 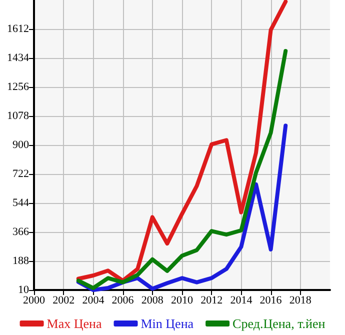 I want to click on legend-label: Сред.Цена, т.йен, so click(x=279, y=323).